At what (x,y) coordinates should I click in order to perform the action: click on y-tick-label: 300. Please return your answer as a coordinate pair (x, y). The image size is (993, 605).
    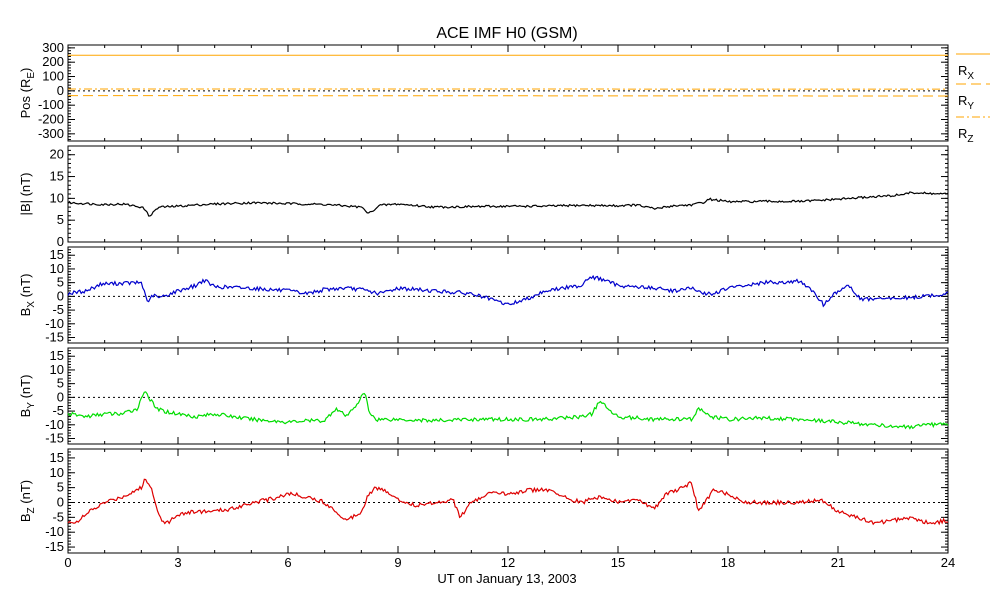
    Looking at the image, I should click on (53, 47).